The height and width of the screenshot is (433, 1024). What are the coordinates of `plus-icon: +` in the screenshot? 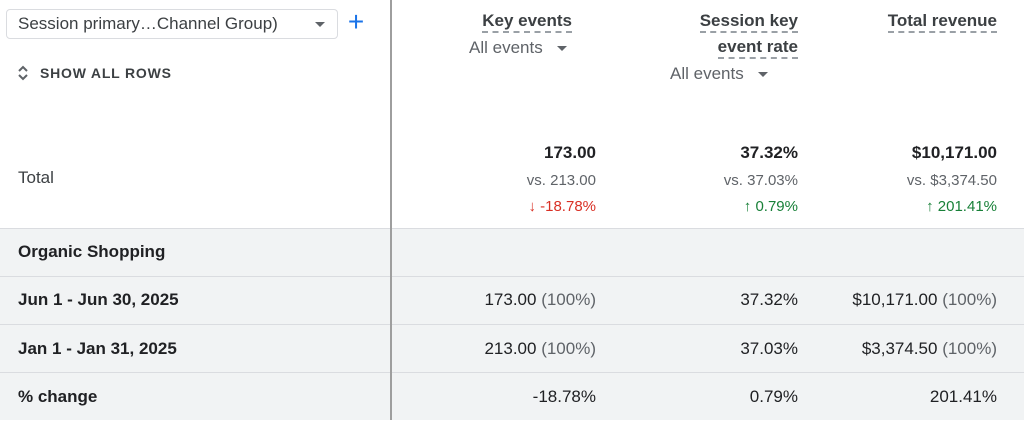 It's located at (356, 21).